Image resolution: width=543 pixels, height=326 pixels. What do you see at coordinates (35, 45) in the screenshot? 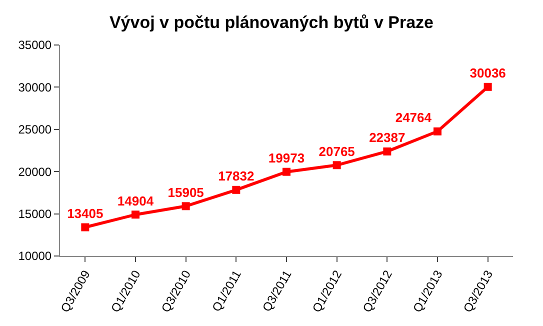
I see `y-tick-label: 35000` at bounding box center [35, 45].